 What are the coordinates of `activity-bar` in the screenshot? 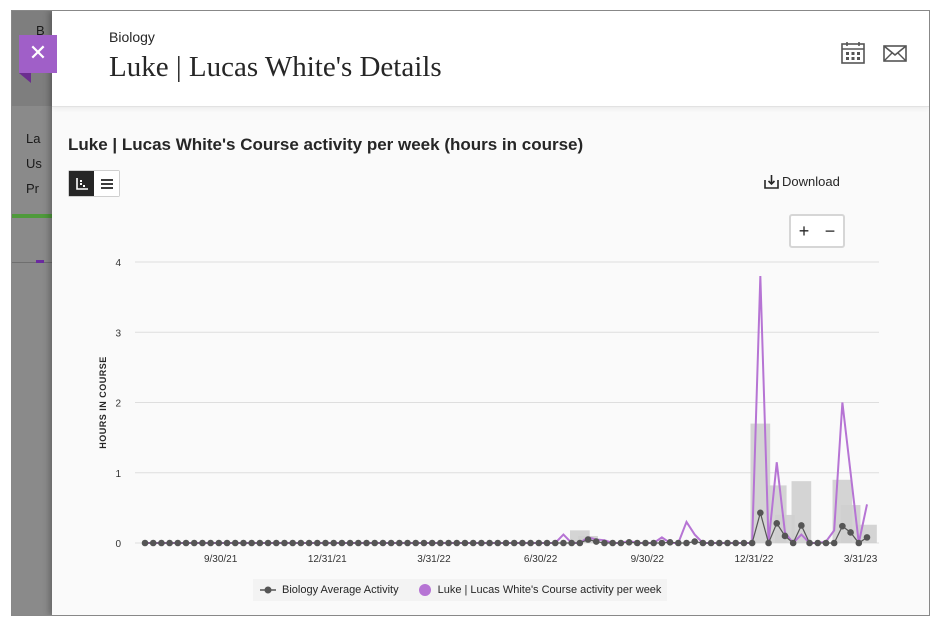 It's located at (801, 512).